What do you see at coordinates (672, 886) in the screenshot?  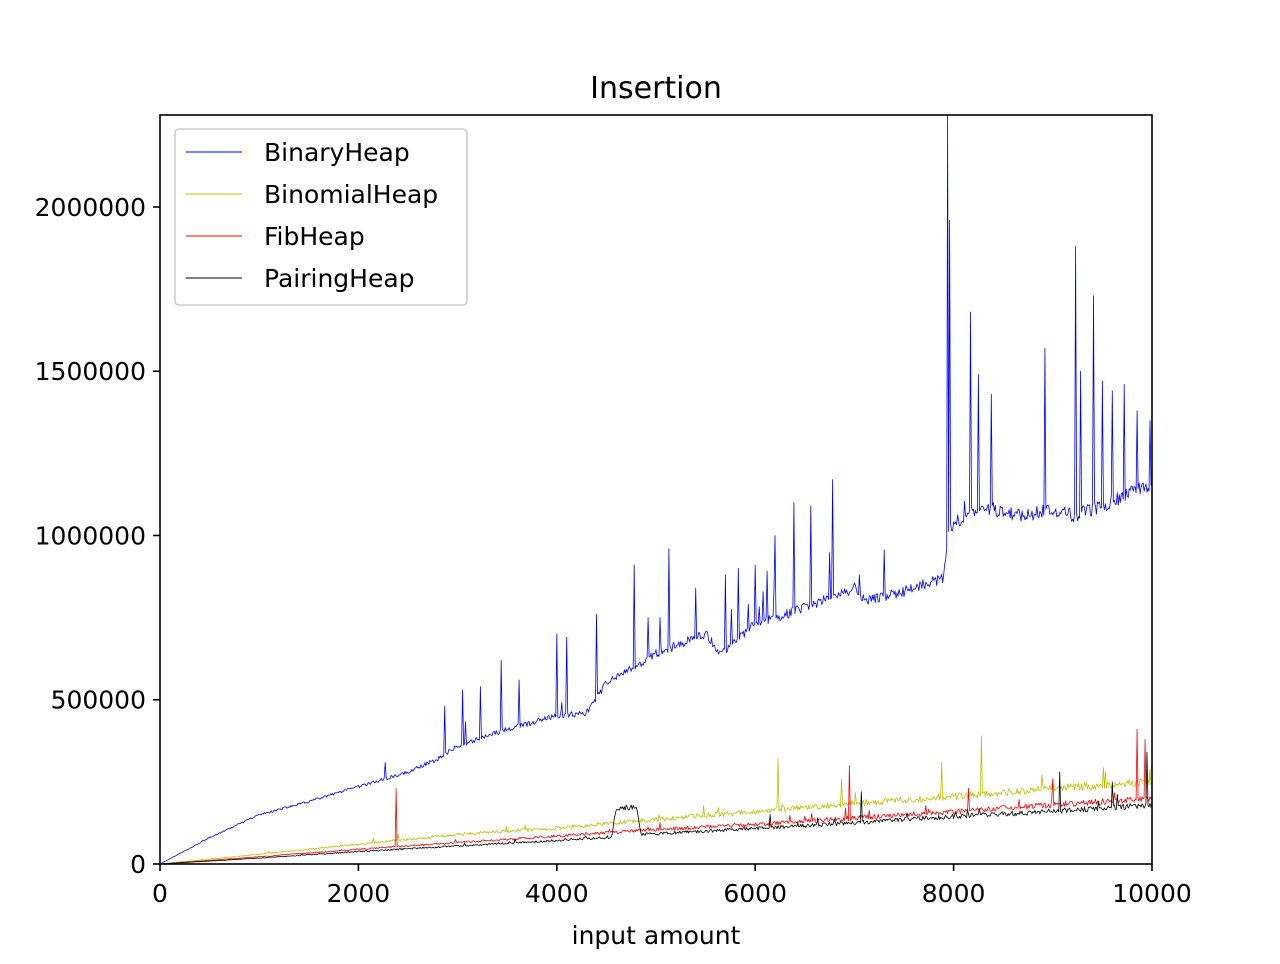 I see `x-axis: 0 2000 4000 6000 8000 10000` at bounding box center [672, 886].